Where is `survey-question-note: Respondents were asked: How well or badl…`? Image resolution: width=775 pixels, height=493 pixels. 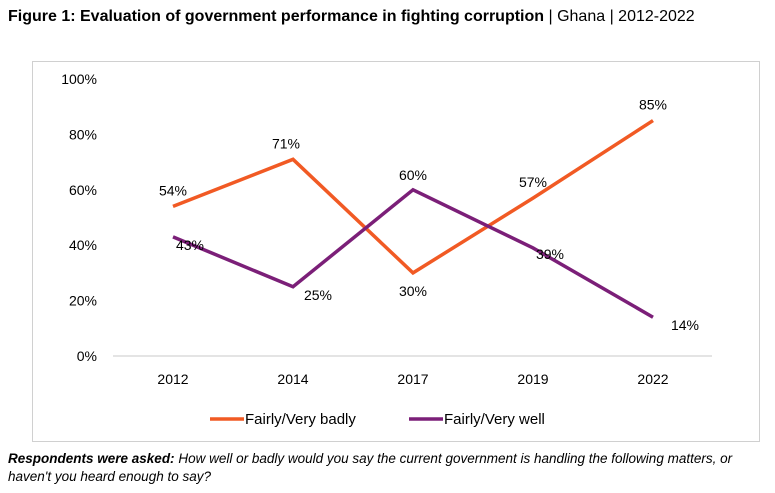 survey-question-note: Respondents were asked: How well or badl… is located at coordinates (388, 468).